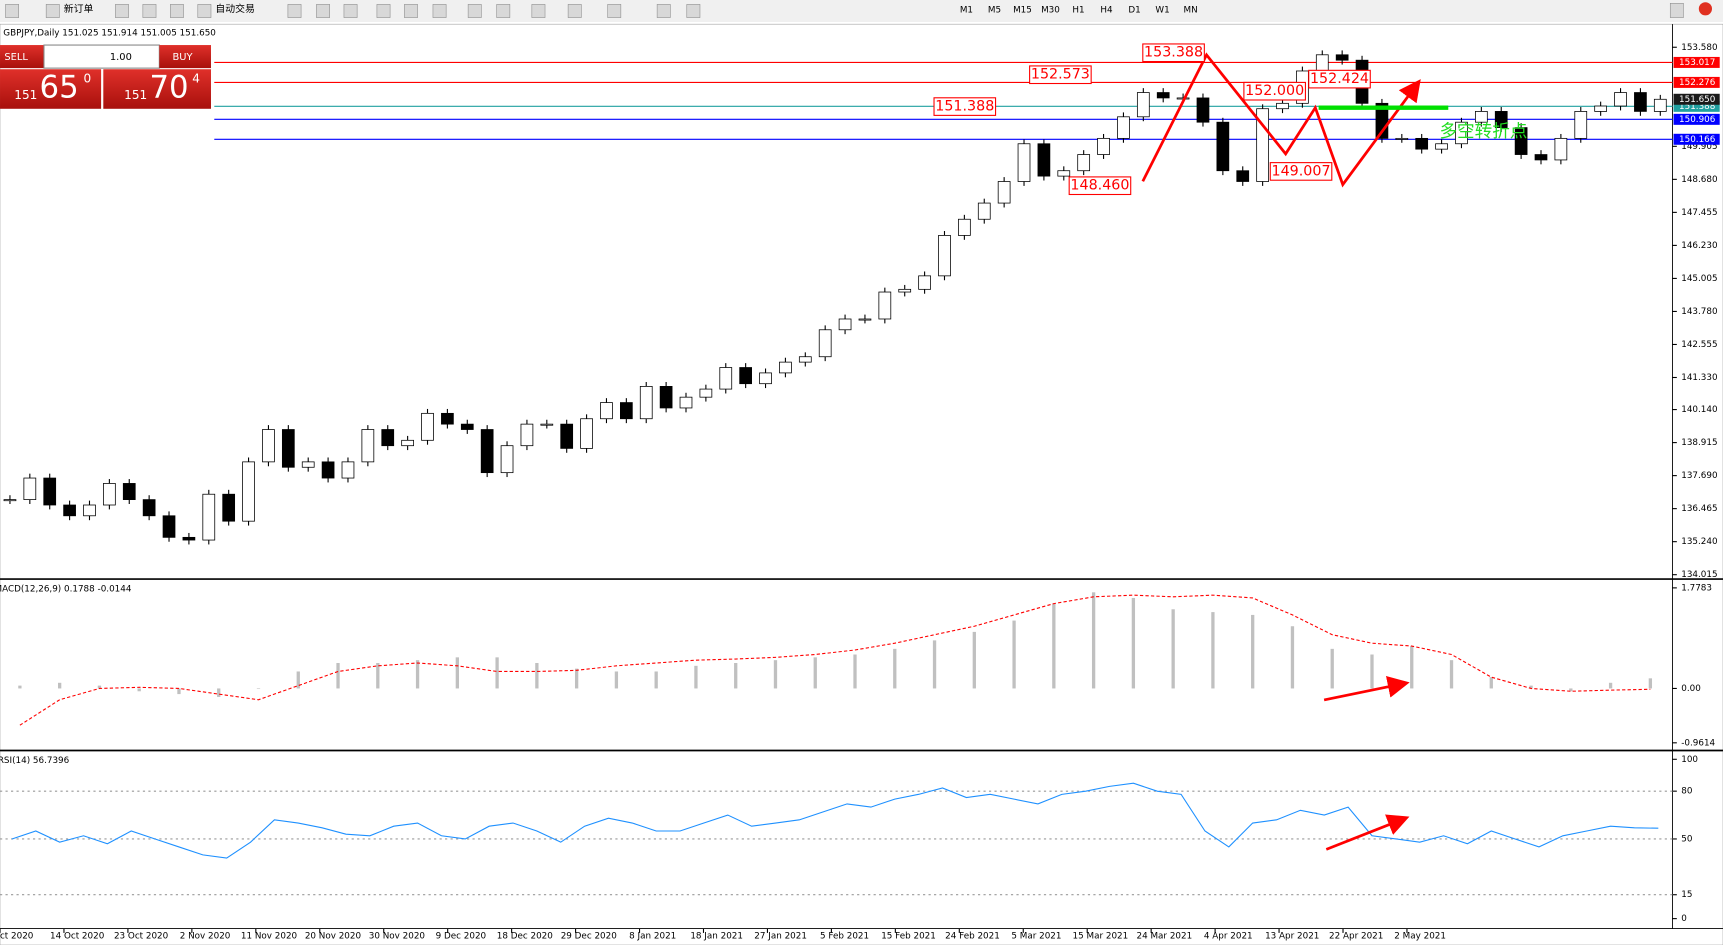 The image size is (1723, 945). Describe the element at coordinates (168, 88) in the screenshot. I see `buy-pips: 70` at that location.